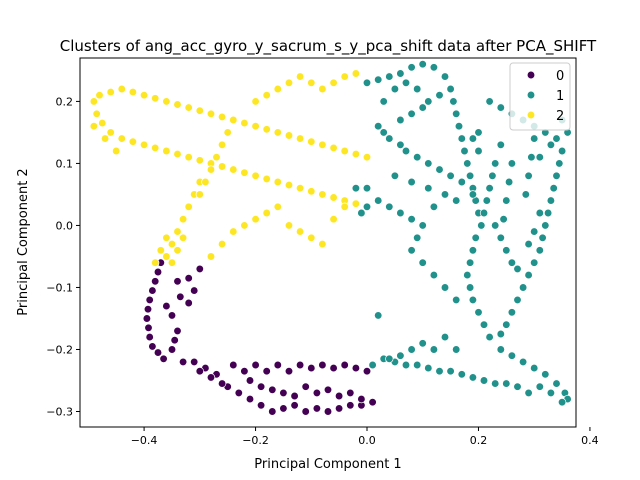  I want to click on y-tick-label: −0.3, so click(59, 411).